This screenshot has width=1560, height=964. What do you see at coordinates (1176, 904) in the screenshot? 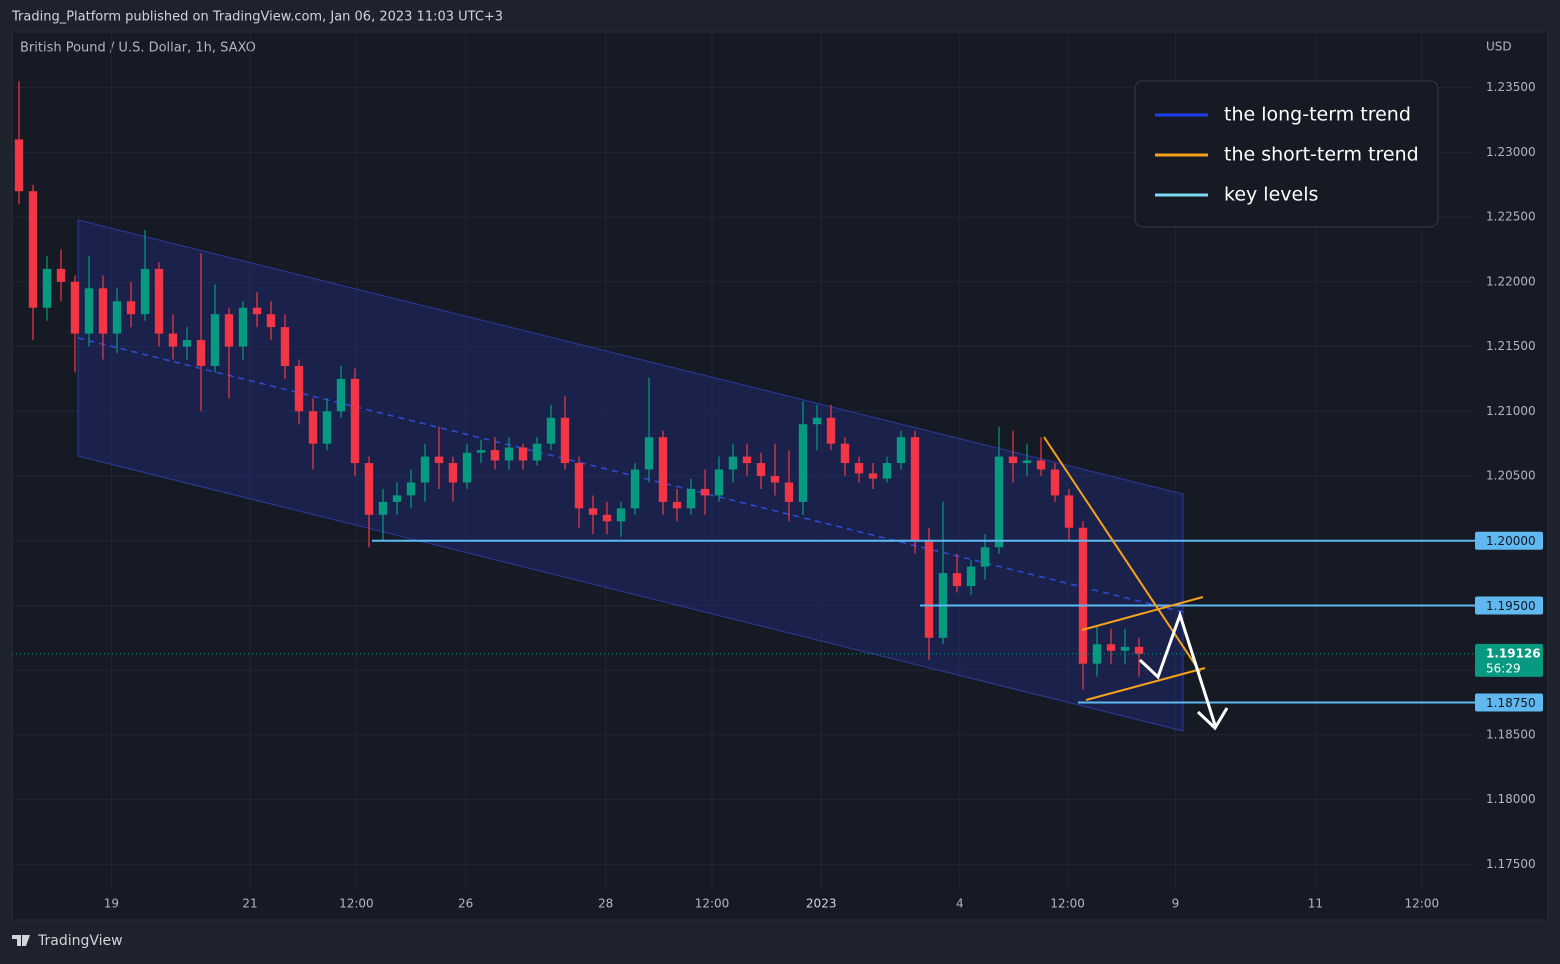
I see `x-tick-label: 9` at bounding box center [1176, 904].